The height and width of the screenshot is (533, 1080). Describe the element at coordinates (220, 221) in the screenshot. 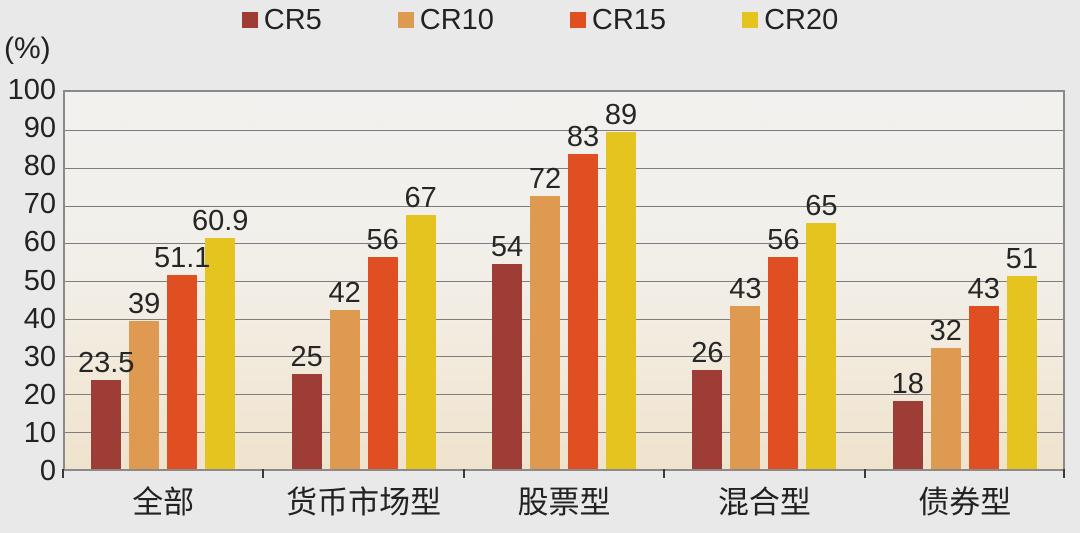

I see `bar-value-label: 60.9` at that location.